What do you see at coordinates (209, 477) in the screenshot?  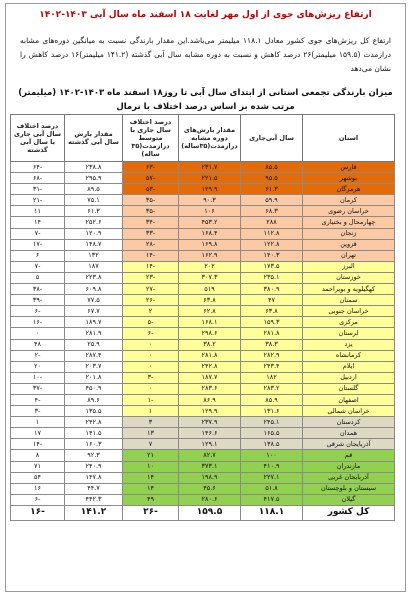 I see `long-term-cell: ۱۹۸.۹` at bounding box center [209, 477].